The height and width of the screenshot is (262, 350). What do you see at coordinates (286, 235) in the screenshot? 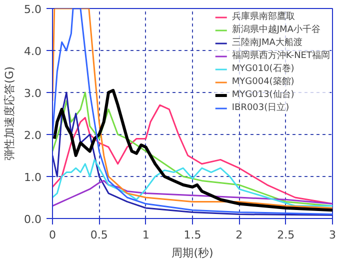
I see `x-tick-label: 2.5` at bounding box center [286, 235].